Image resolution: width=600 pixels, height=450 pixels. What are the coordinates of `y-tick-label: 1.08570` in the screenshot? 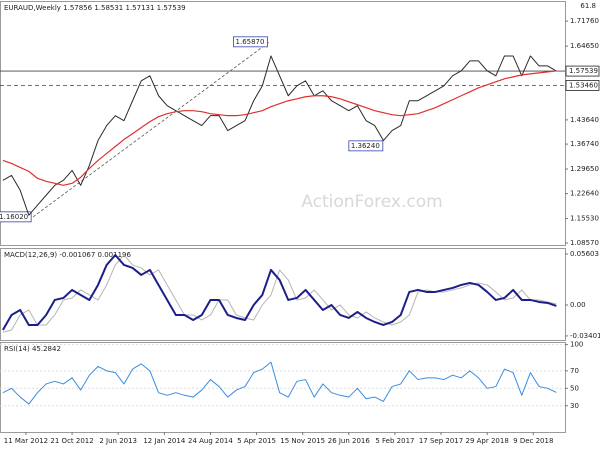 It's located at (584, 243).